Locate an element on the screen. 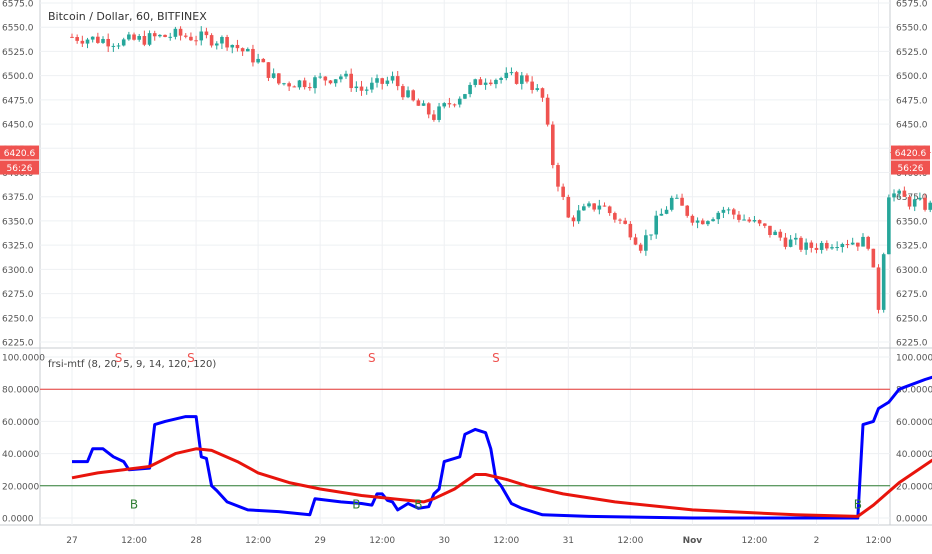 Image resolution: width=932 pixels, height=554 pixels. indicator-title: frsi-mtf (8, 20, 5, 9, 14, 120, 120) is located at coordinates (132, 364).